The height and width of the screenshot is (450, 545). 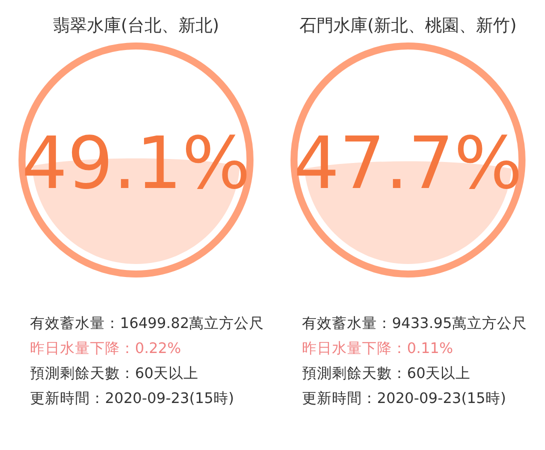 What do you see at coordinates (415, 324) in the screenshot?
I see `text: 有效蓄水量：9433.95萬立方公尺` at bounding box center [415, 324].